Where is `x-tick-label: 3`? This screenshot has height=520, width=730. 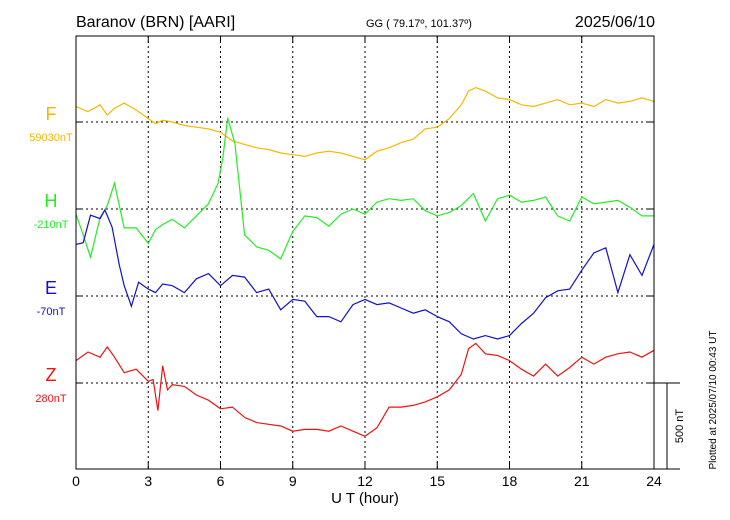 x-tick-label: 3 is located at coordinates (148, 481).